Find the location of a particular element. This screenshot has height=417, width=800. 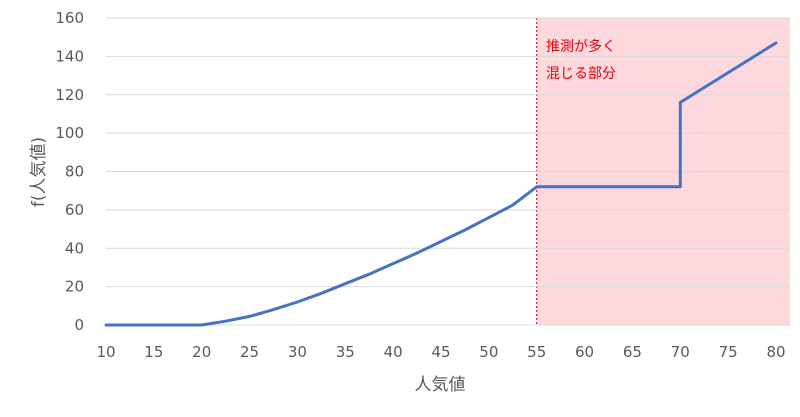

x-tick-label-80: 80 is located at coordinates (775, 352).